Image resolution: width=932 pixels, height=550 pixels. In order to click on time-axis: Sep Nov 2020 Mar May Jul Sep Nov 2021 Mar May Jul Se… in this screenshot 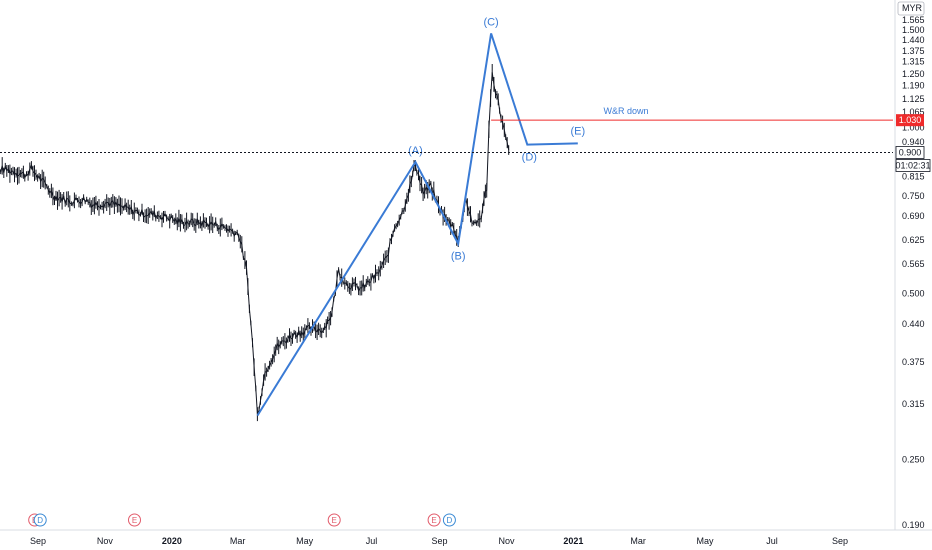, I will do `click(466, 537)`.